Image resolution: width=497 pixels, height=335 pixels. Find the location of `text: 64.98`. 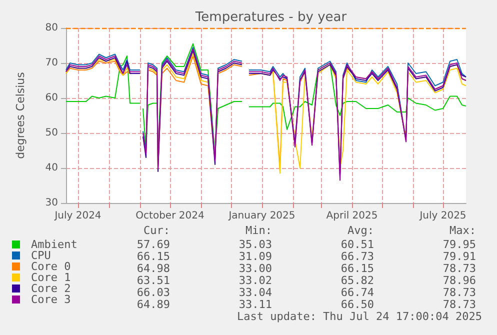

text: 64.98 is located at coordinates (153, 268).